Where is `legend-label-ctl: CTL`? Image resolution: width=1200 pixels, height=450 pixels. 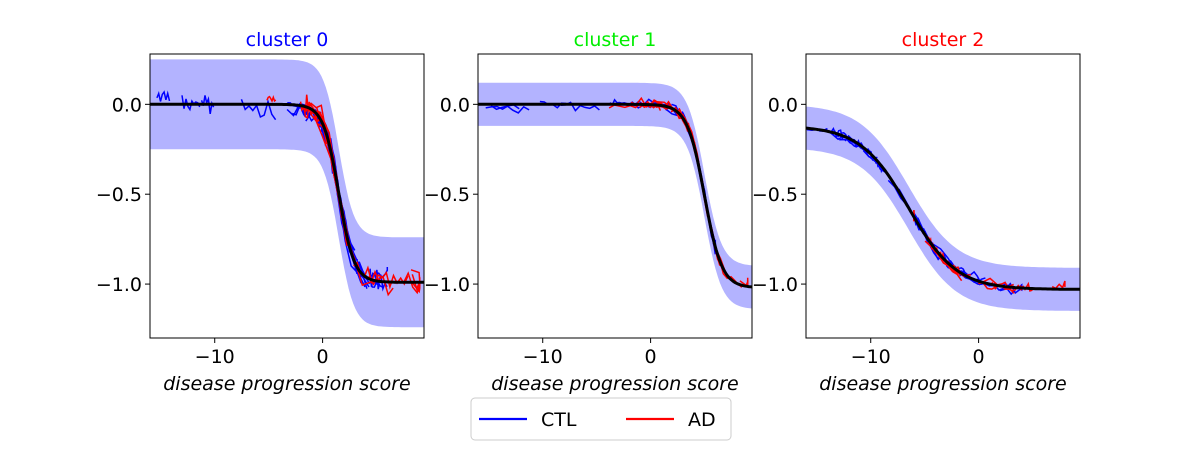
legend-label-ctl: CTL is located at coordinates (559, 420).